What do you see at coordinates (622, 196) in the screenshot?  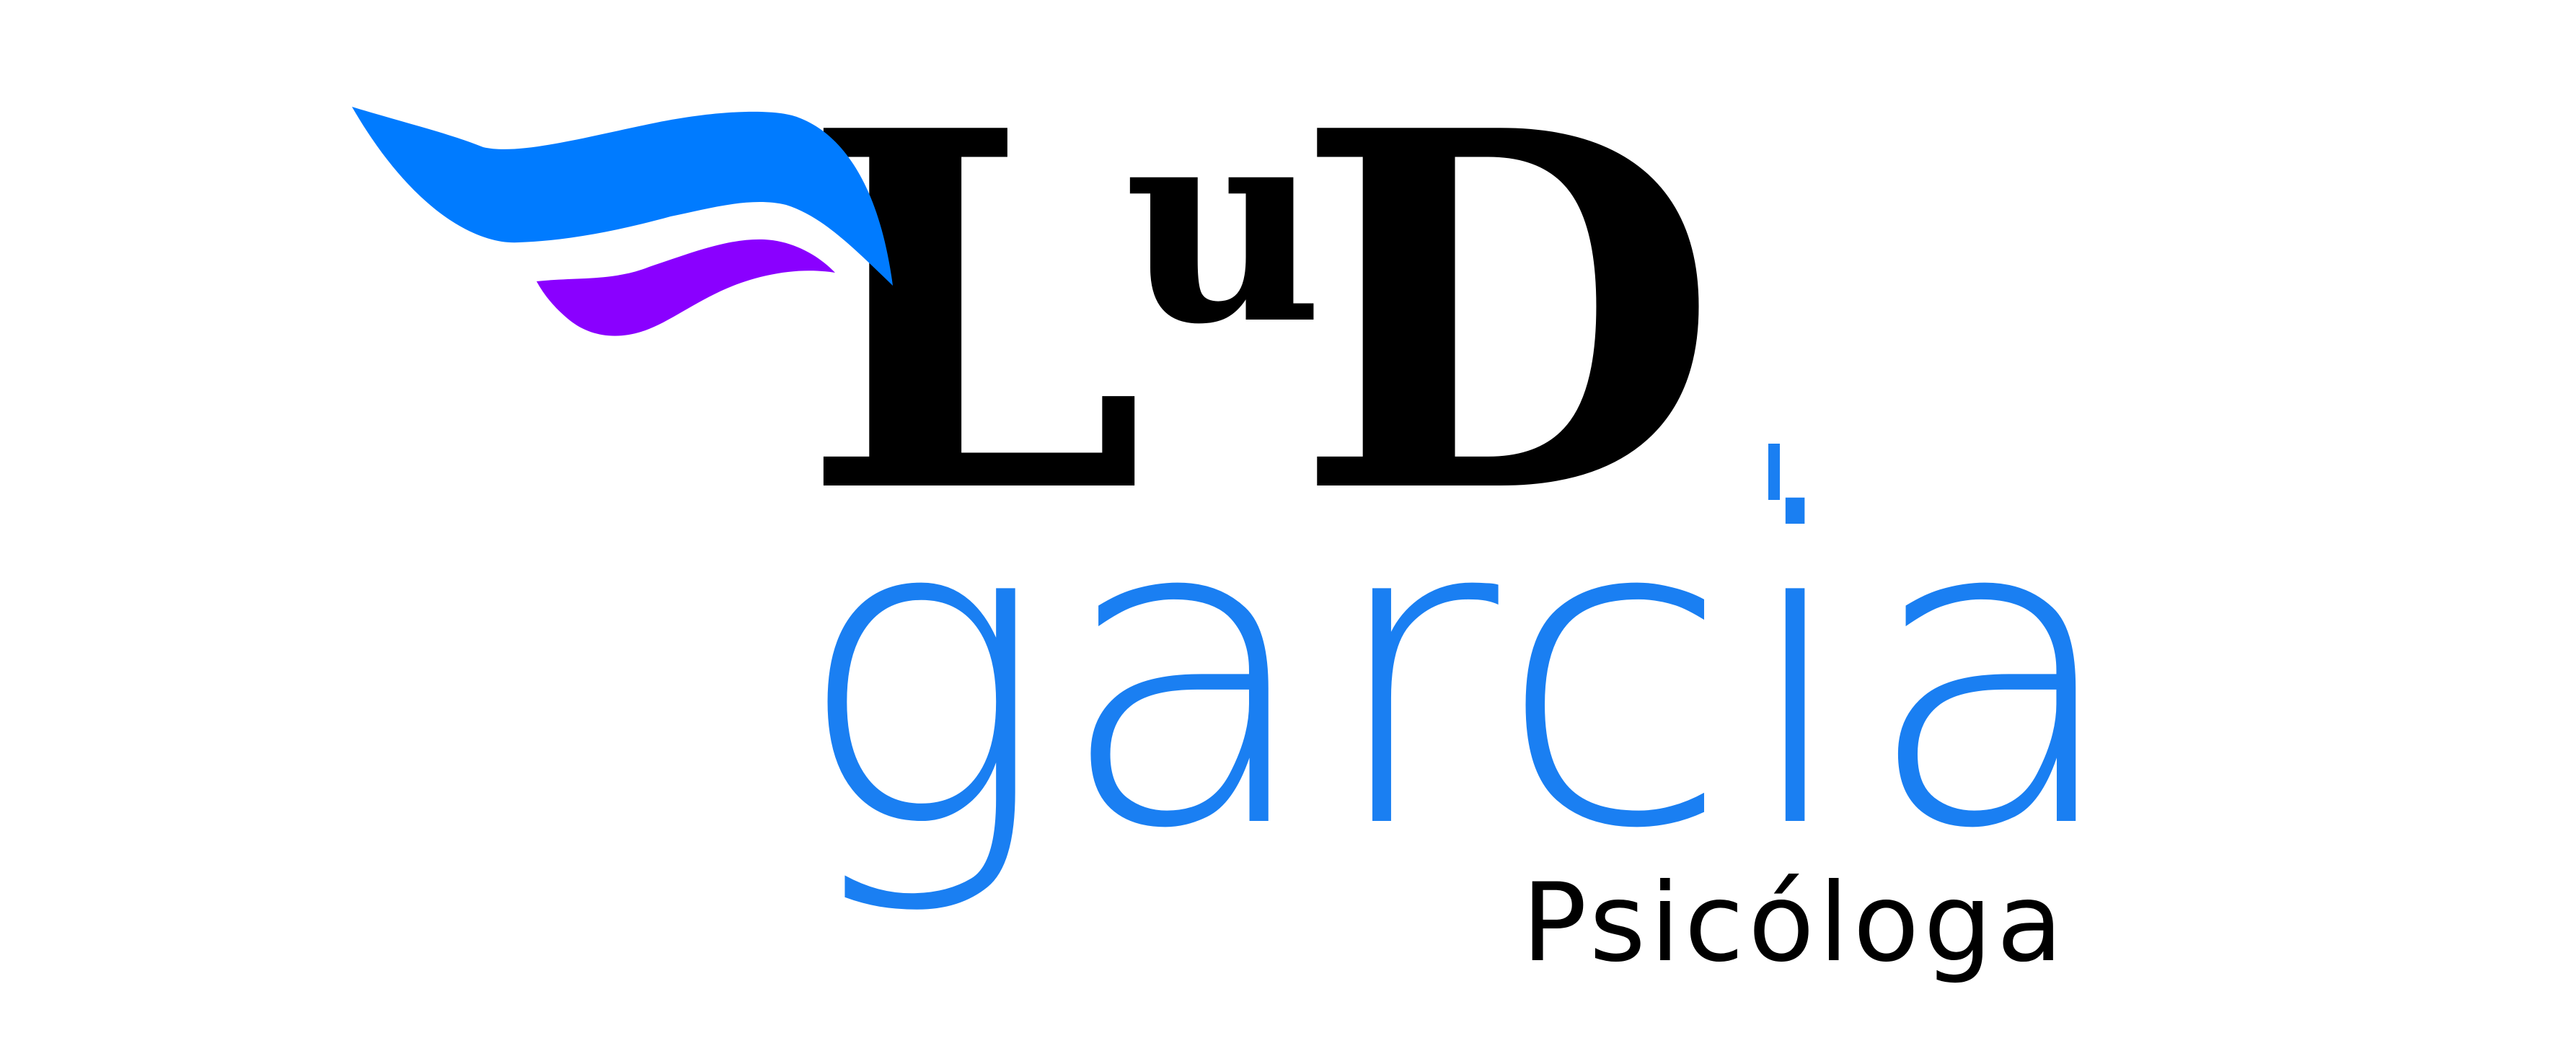 I see `blue-wave-icon` at bounding box center [622, 196].